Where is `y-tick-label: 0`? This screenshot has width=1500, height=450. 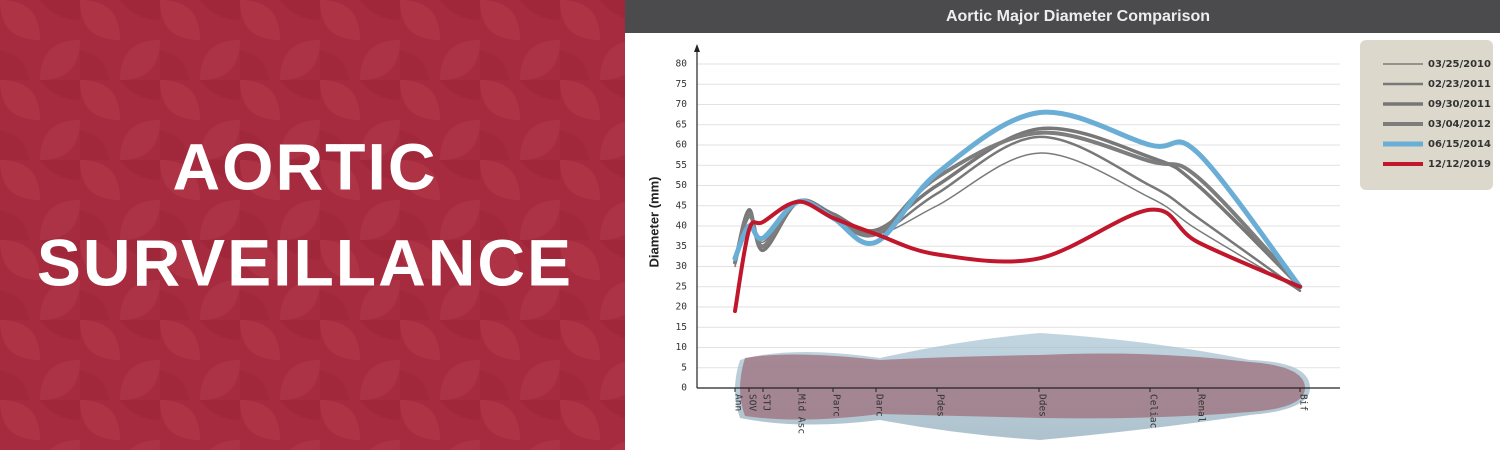 y-tick-label: 0 is located at coordinates (684, 388).